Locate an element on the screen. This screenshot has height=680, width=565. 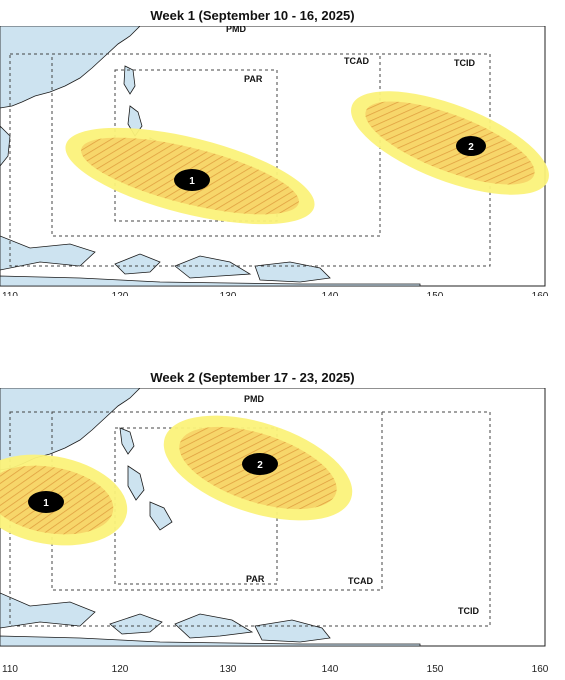
week2-title: Week 2 (September 17 - 23, 2025) is located at coordinates (252, 377).